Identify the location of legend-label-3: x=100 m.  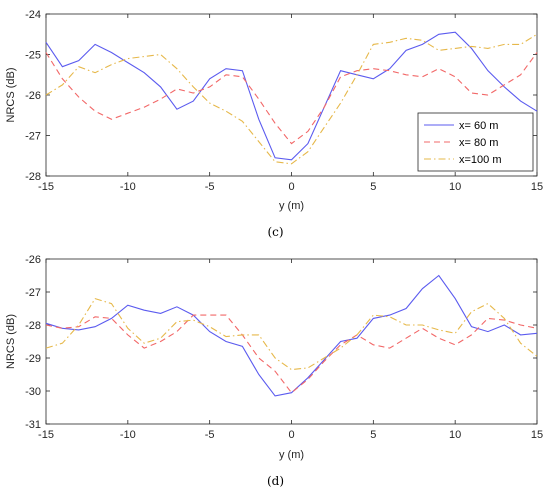
(480, 160).